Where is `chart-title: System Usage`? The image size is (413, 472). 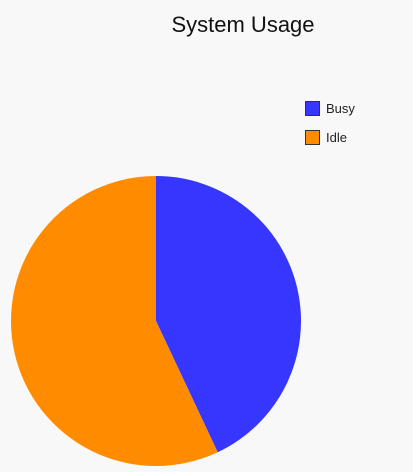
chart-title: System Usage is located at coordinates (243, 24).